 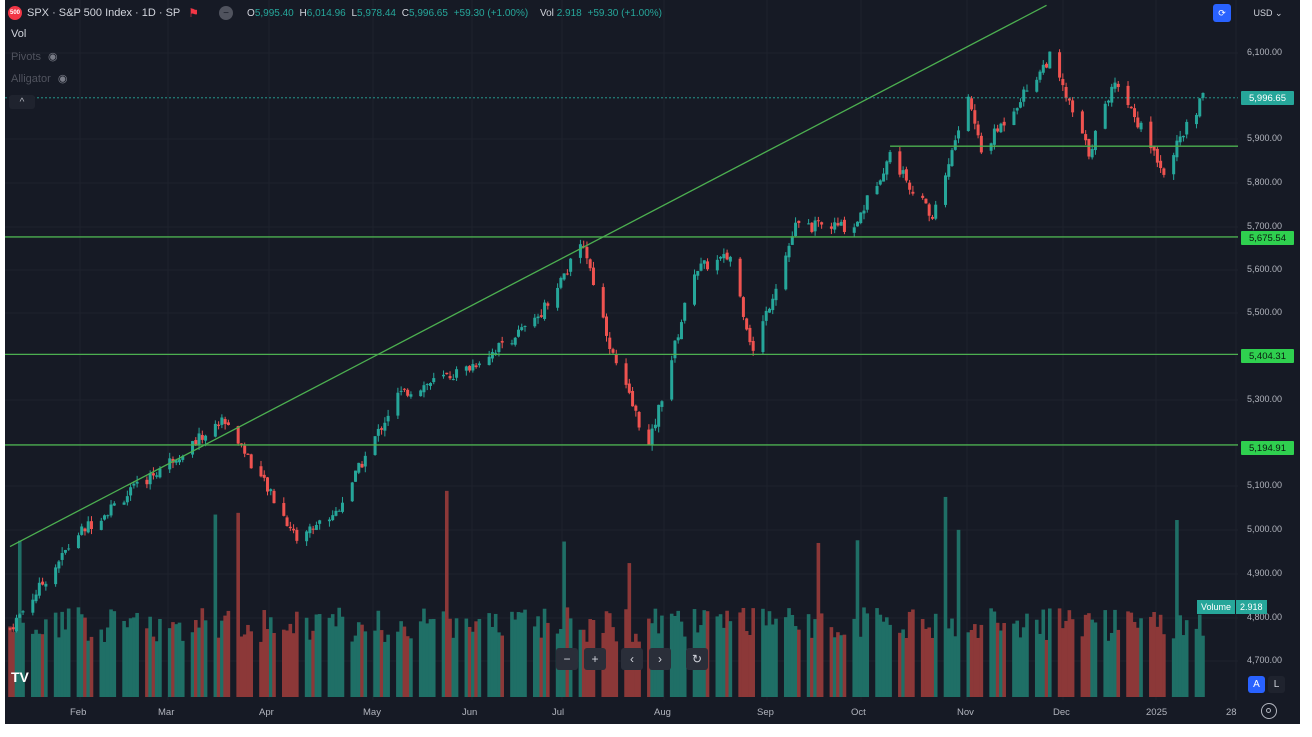 I want to click on symbol-title: SPX · S&P 500 Index · 1D · SP, so click(x=104, y=13).